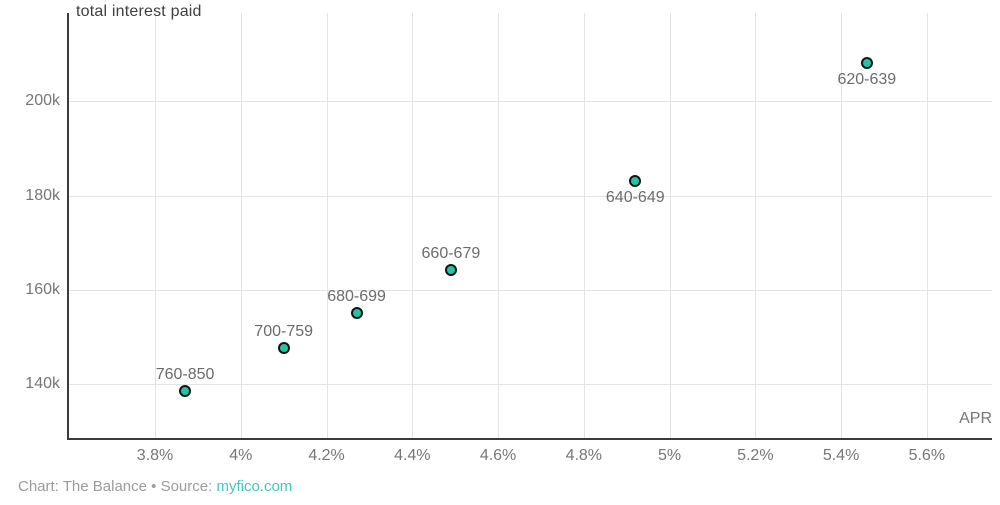 This screenshot has width=1000, height=505. What do you see at coordinates (42, 289) in the screenshot?
I see `y-tick-label: 160k` at bounding box center [42, 289].